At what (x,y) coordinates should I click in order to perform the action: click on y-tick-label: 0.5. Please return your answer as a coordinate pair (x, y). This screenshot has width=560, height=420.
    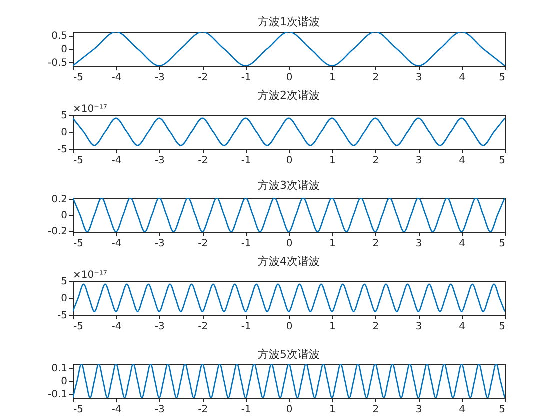
    Looking at the image, I should click on (60, 36).